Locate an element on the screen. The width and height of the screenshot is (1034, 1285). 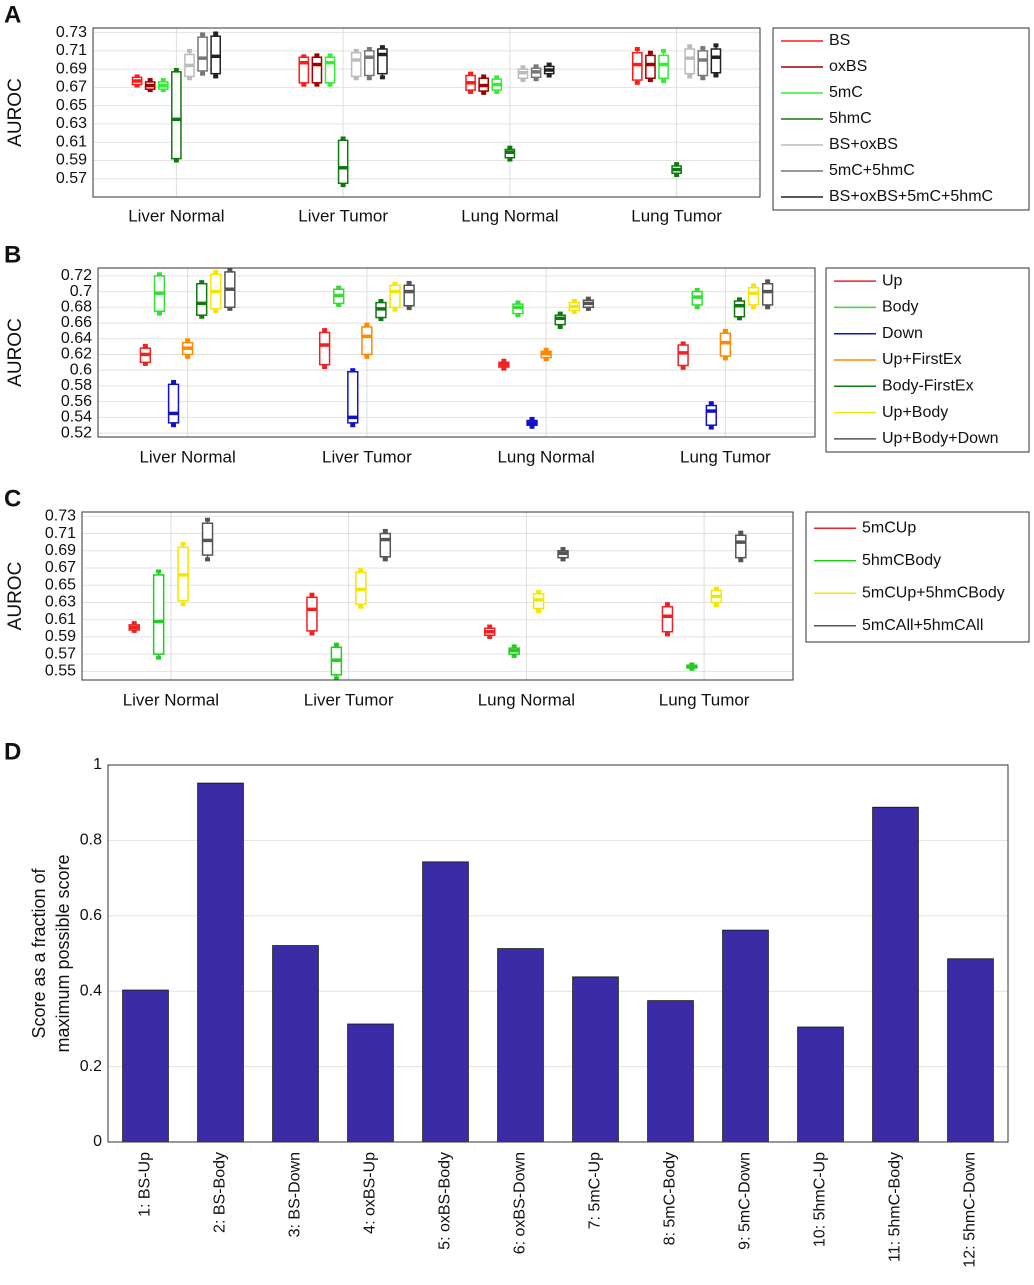
y-tick-label: 0.54 is located at coordinates (76, 417).